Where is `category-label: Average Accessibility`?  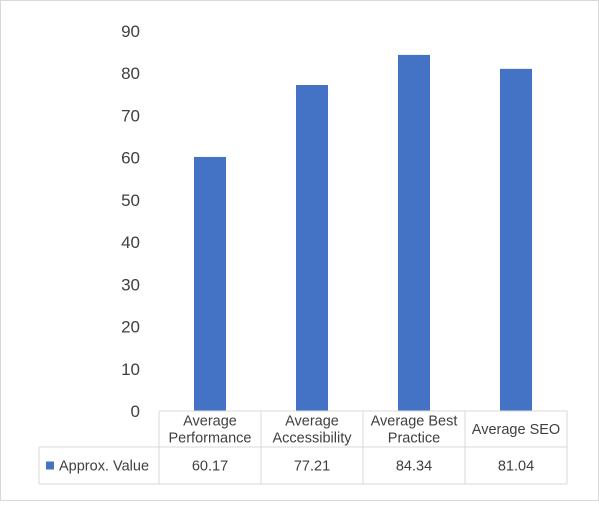 category-label: Average Accessibility is located at coordinates (313, 430).